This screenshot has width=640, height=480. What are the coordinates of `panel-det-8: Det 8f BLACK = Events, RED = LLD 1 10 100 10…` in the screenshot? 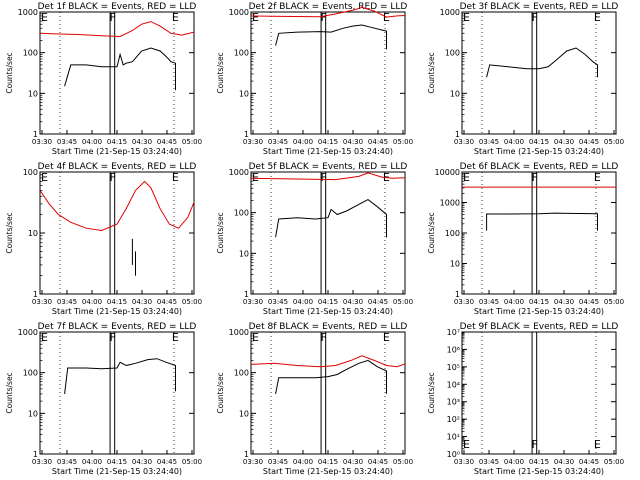 It's located at (314, 399).